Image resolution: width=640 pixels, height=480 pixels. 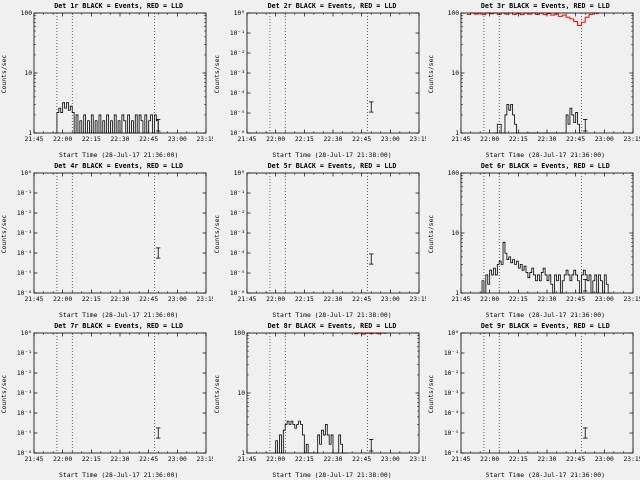 What do you see at coordinates (545, 326) in the screenshot?
I see `plot-title: Det 9r BLACK = Events, RED = LLD` at bounding box center [545, 326].